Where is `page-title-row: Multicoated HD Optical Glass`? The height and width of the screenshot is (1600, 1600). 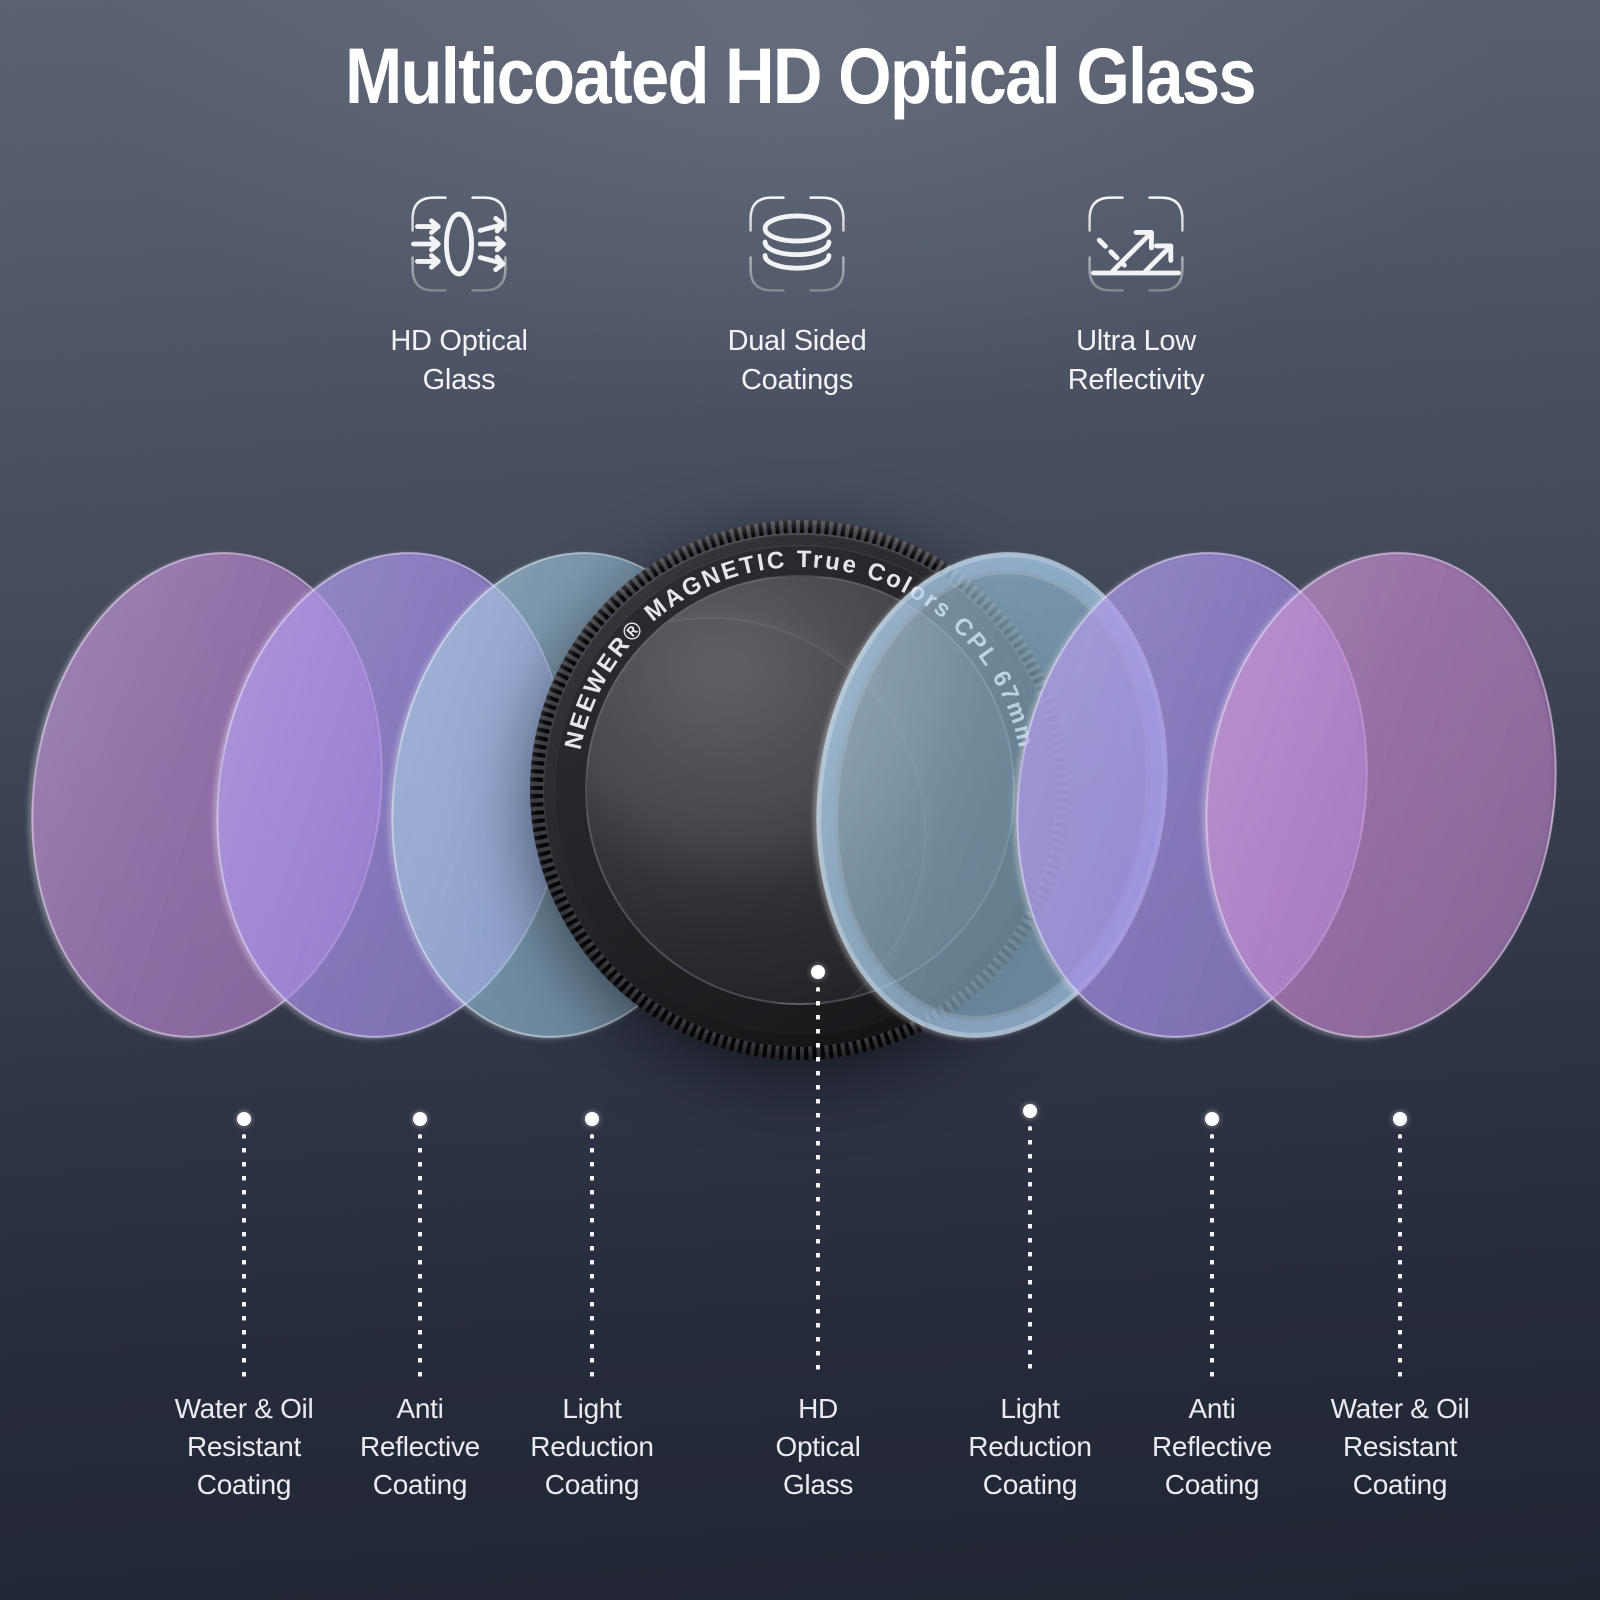
page-title-row: Multicoated HD Optical Glass is located at coordinates (800, 76).